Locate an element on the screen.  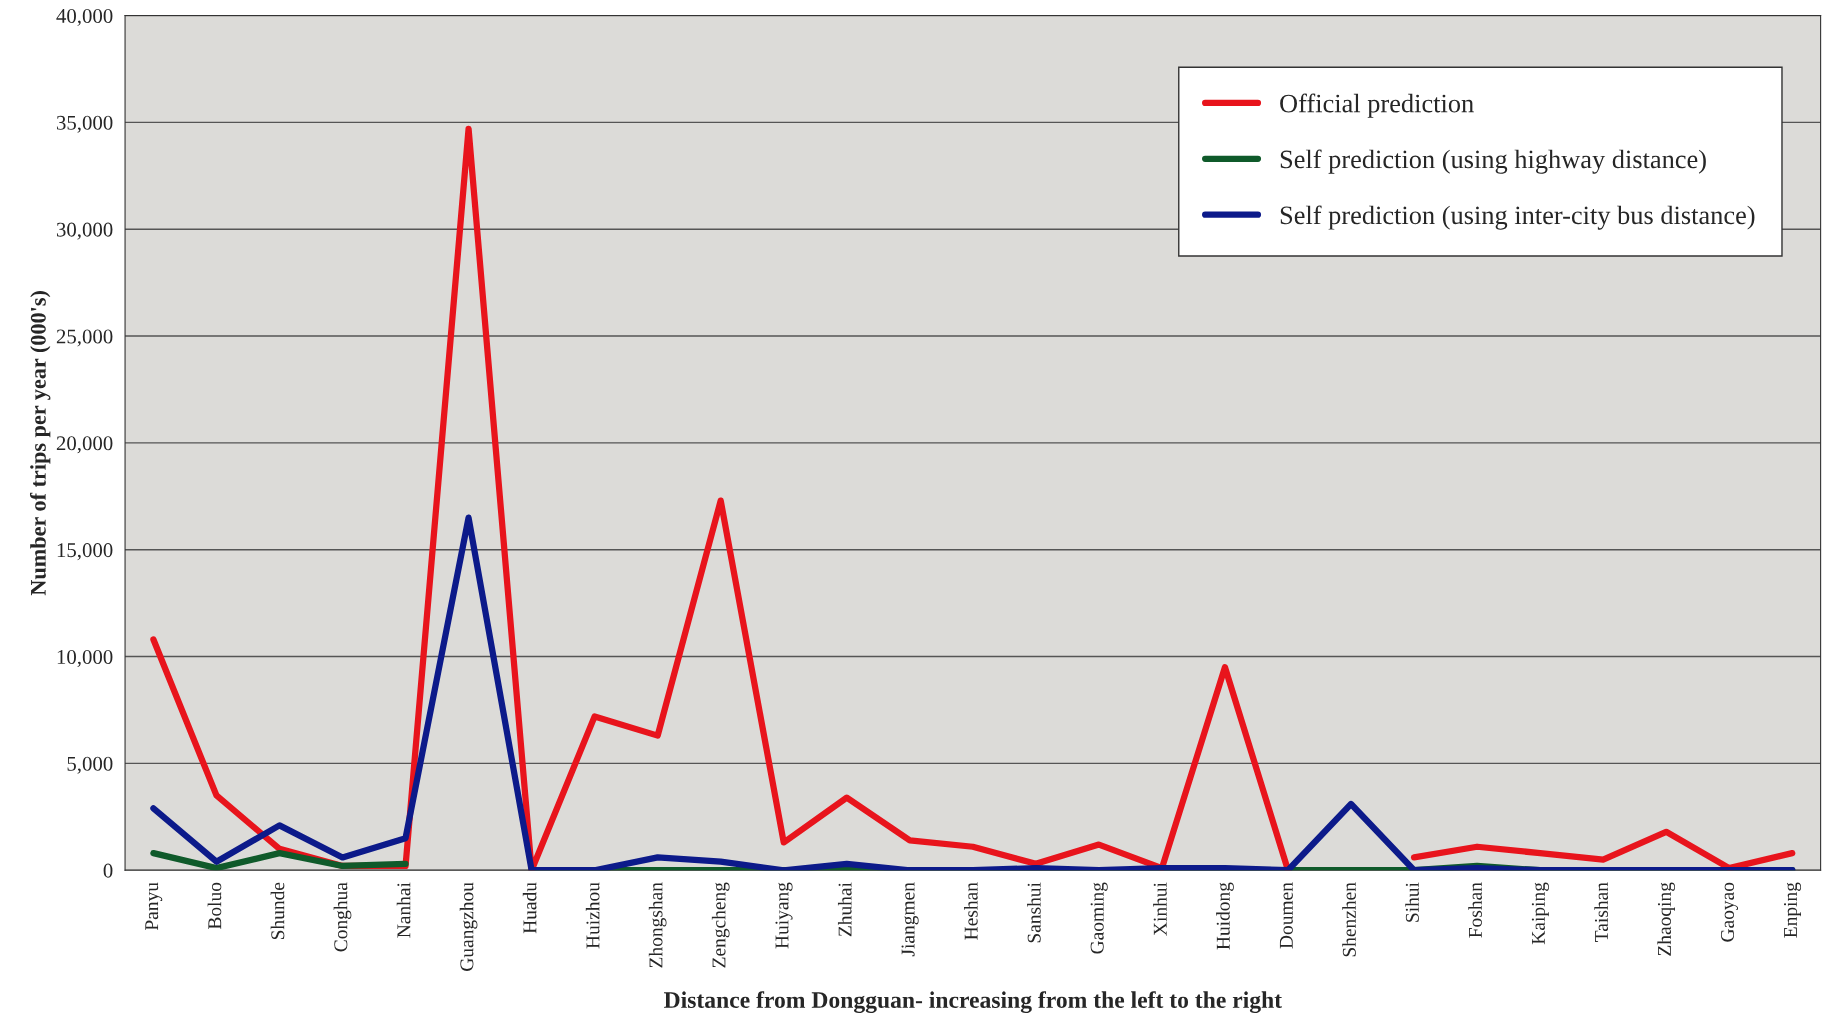
x-tick-label: Foshan is located at coordinates (1475, 910).